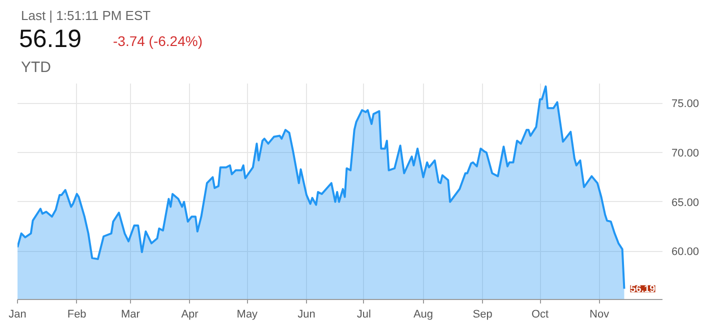 Image resolution: width=710 pixels, height=336 pixels. I want to click on x-tick-label: Jul, so click(363, 314).